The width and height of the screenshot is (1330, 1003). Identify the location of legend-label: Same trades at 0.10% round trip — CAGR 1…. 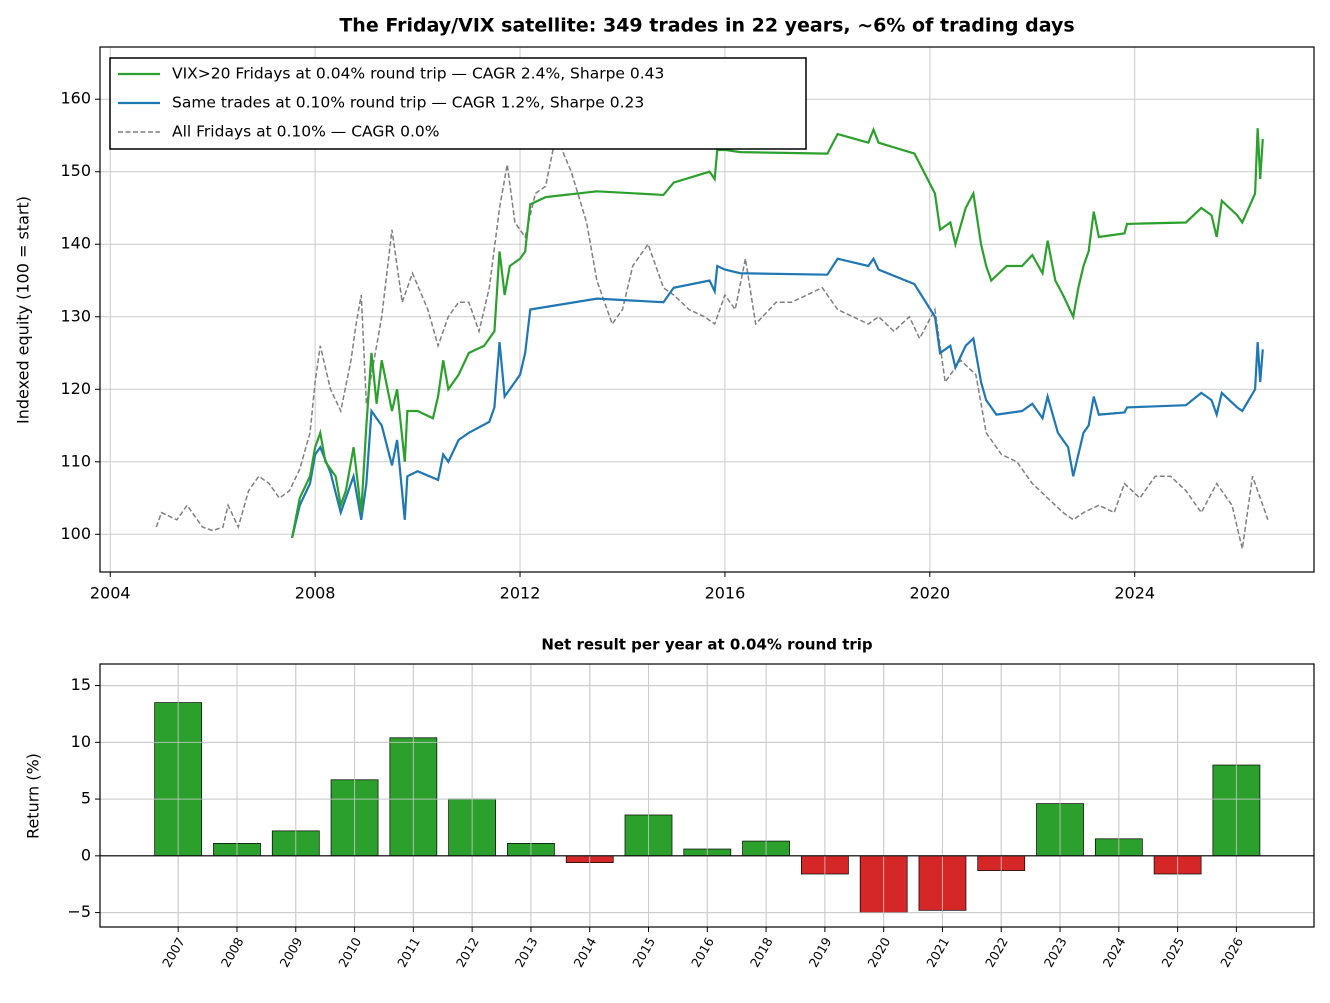
(408, 103).